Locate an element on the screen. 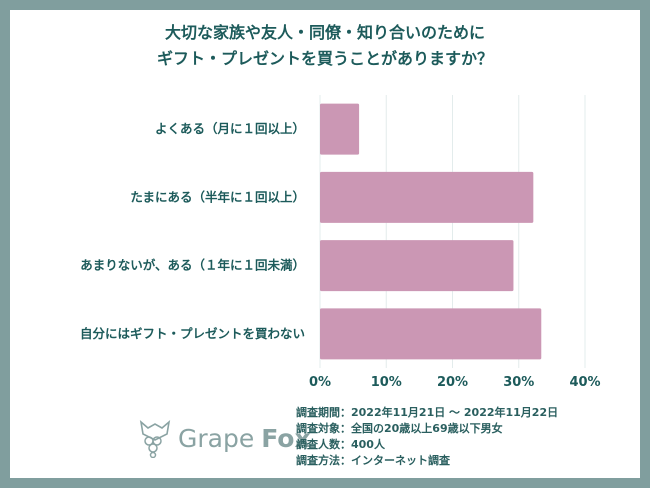  x-tick-label: 10% is located at coordinates (386, 382).